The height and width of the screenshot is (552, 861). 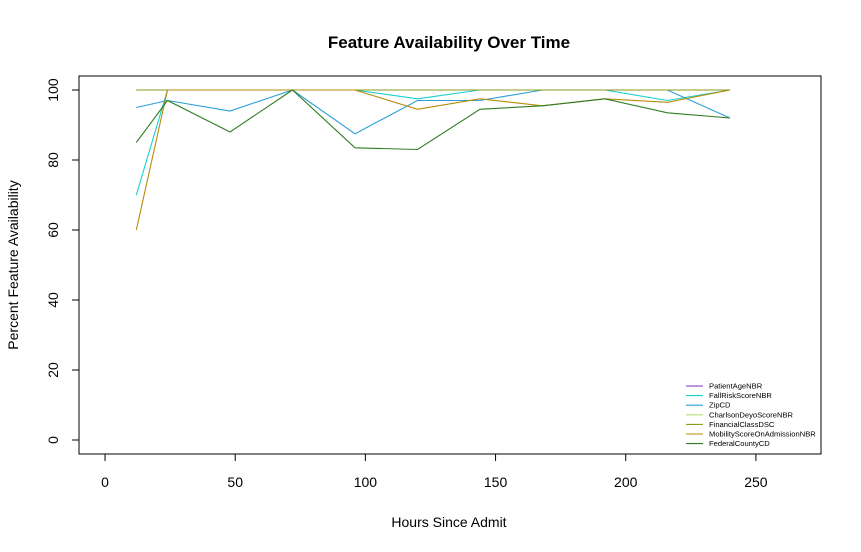 What do you see at coordinates (53, 300) in the screenshot?
I see `y-tick-label: 40` at bounding box center [53, 300].